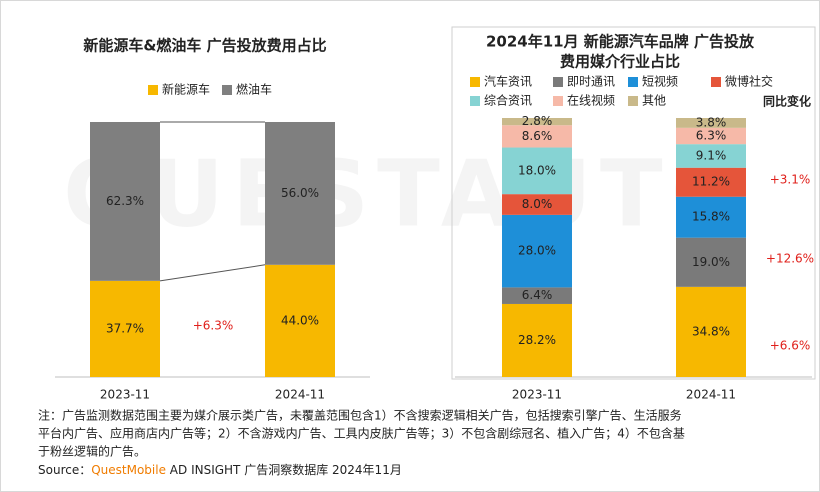  I want to click on value-label: 28.2%, so click(537, 340).